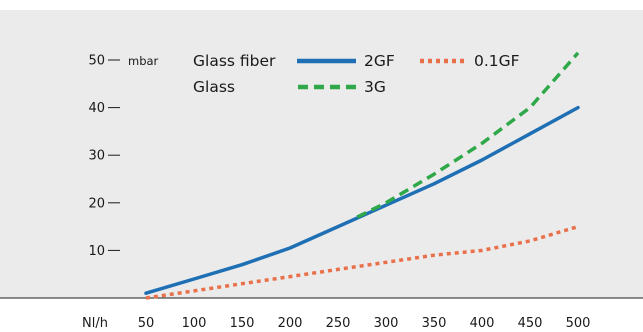 This screenshot has height=332, width=643. I want to click on x-tick-label-50: 50, so click(146, 323).